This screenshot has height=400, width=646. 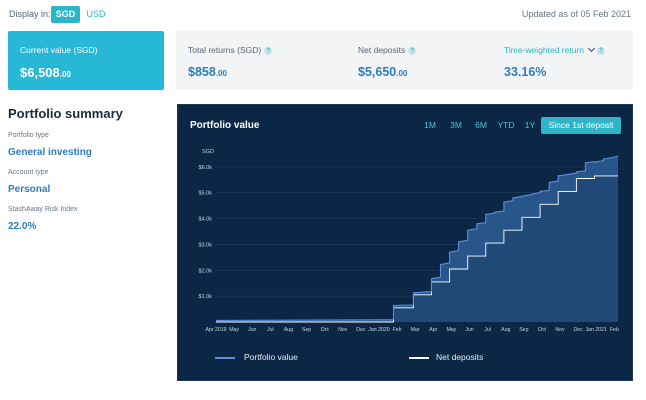 What do you see at coordinates (206, 245) in the screenshot?
I see `y-tick-label: $3.0k` at bounding box center [206, 245].